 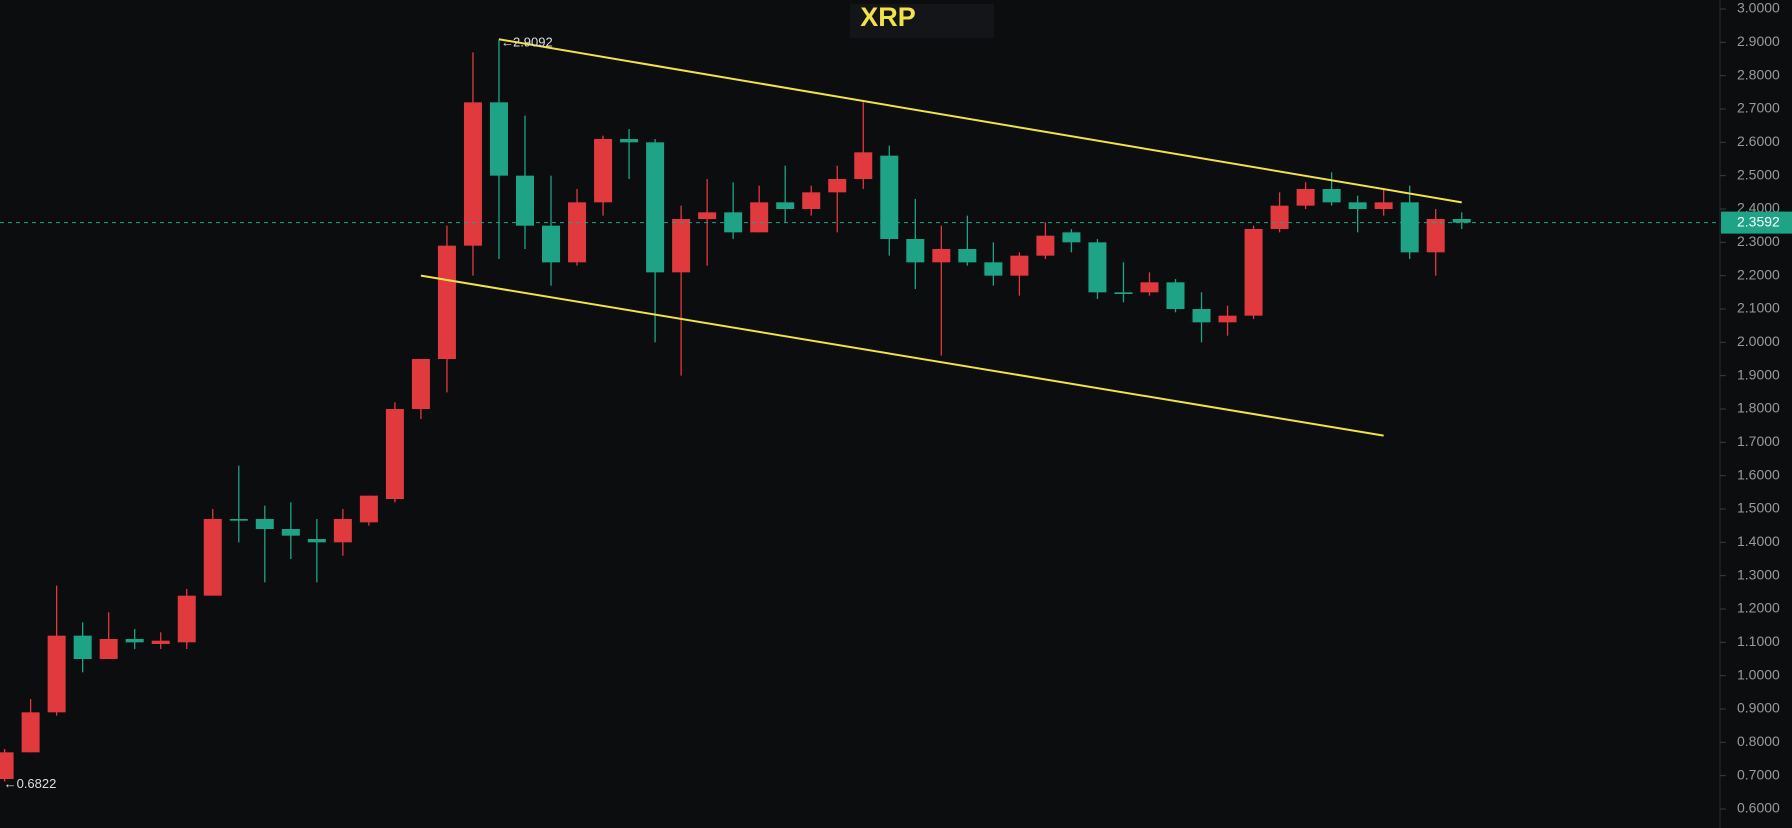 What do you see at coordinates (37, 783) in the screenshot?
I see `low-marker-label: 0.6822` at bounding box center [37, 783].